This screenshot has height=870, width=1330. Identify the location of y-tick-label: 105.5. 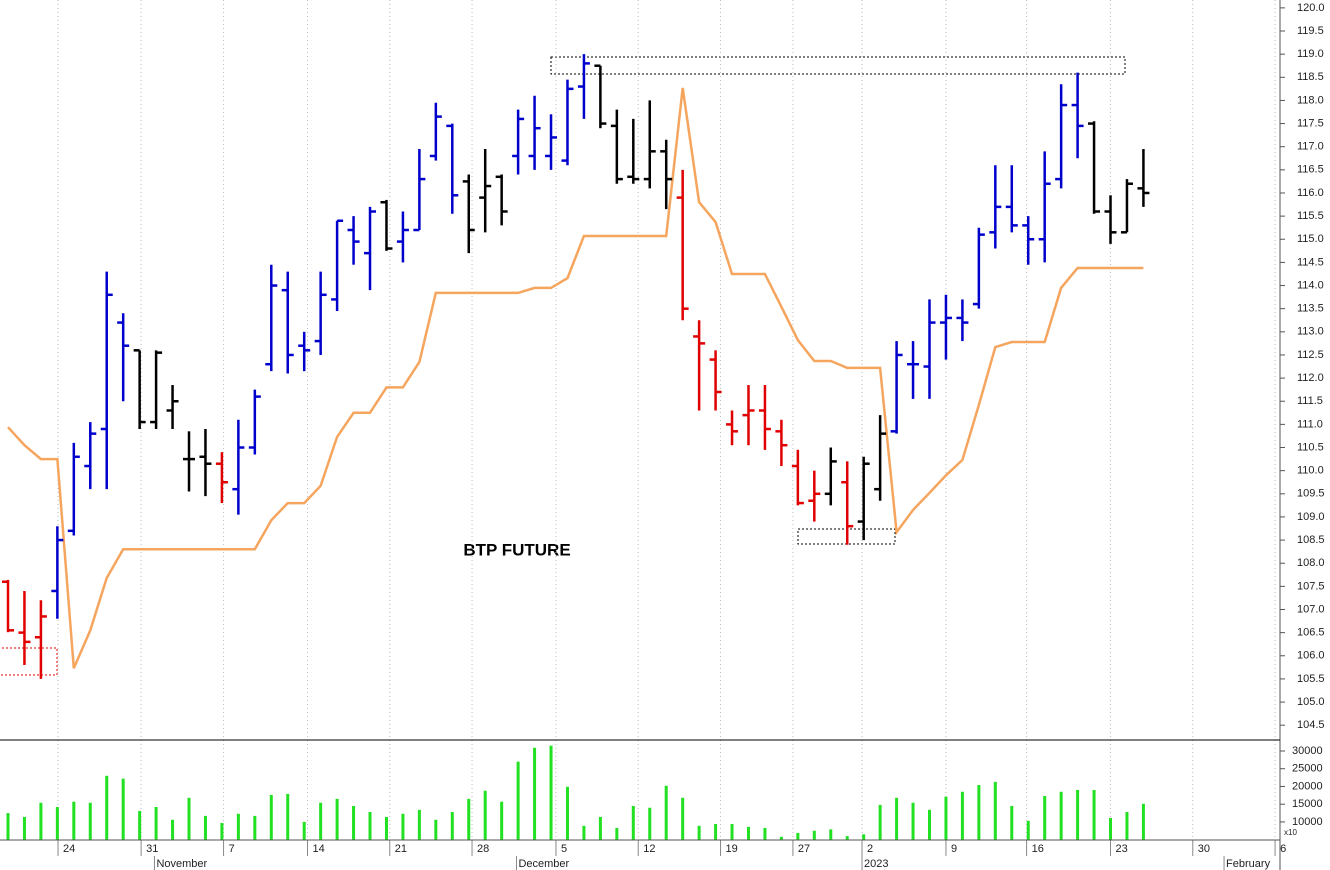
(1311, 679).